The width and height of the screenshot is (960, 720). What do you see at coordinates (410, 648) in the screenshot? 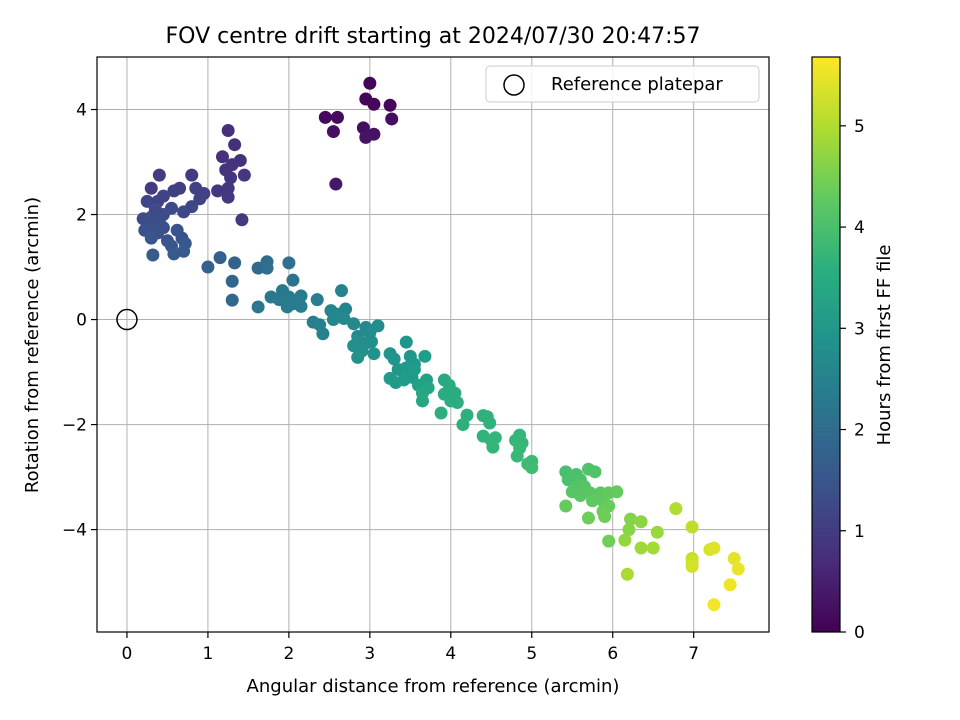
I see `x-axis-ticks: 0 1 2 3 4 5 6 7` at bounding box center [410, 648].